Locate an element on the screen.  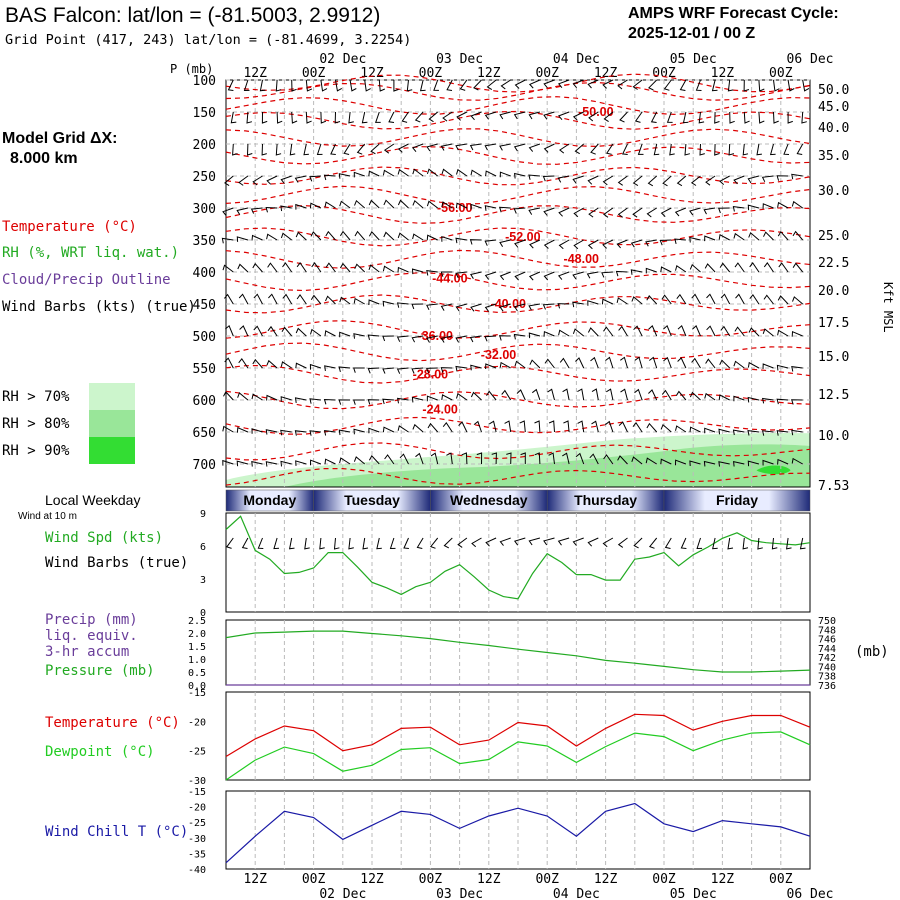
windchill-label: Wind Chill T (°C) is located at coordinates (116, 832).